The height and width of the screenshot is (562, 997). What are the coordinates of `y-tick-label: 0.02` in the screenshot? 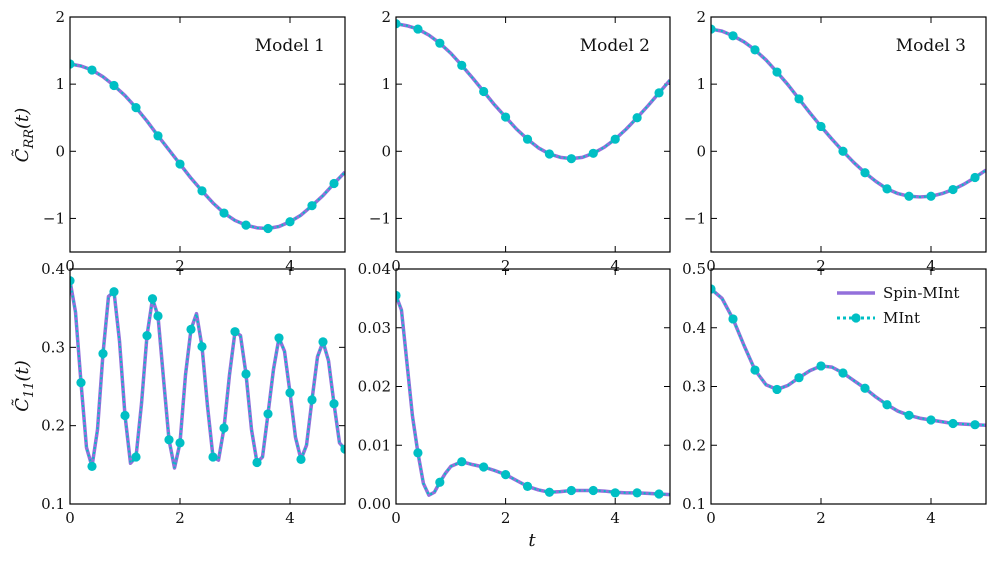 It's located at (374, 387).